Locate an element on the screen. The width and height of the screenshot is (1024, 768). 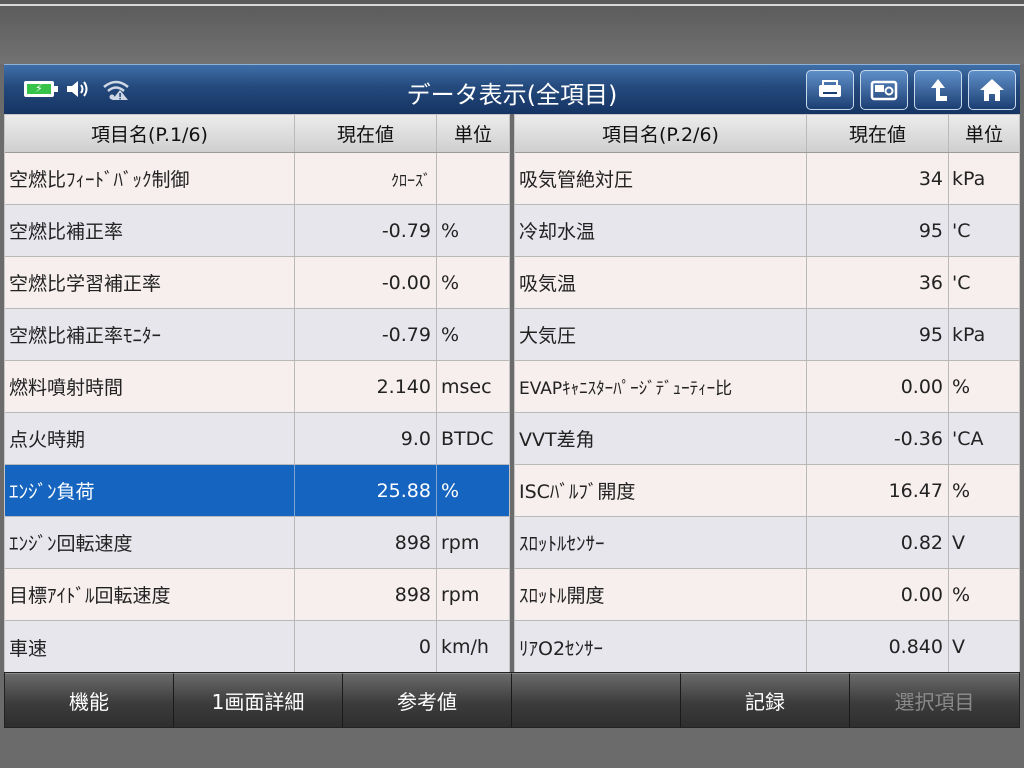
table-row: 空燃比学習補正率 -0.00% is located at coordinates (257, 283).